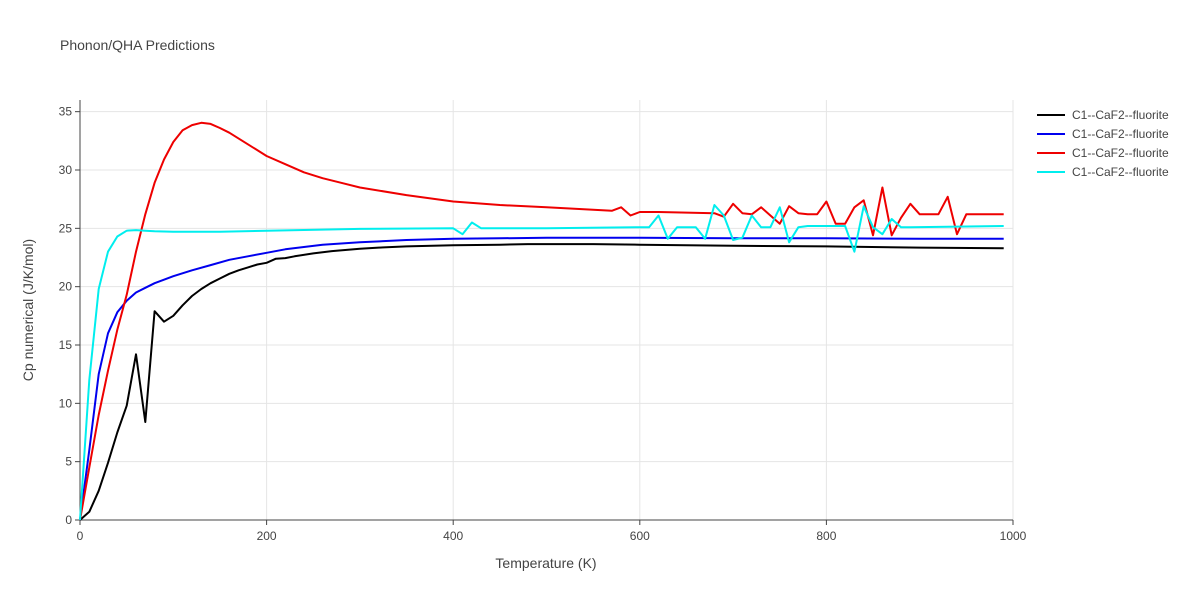 The width and height of the screenshot is (1200, 600). What do you see at coordinates (137, 45) in the screenshot?
I see `chart-title: Phonon/QHA Predictions` at bounding box center [137, 45].